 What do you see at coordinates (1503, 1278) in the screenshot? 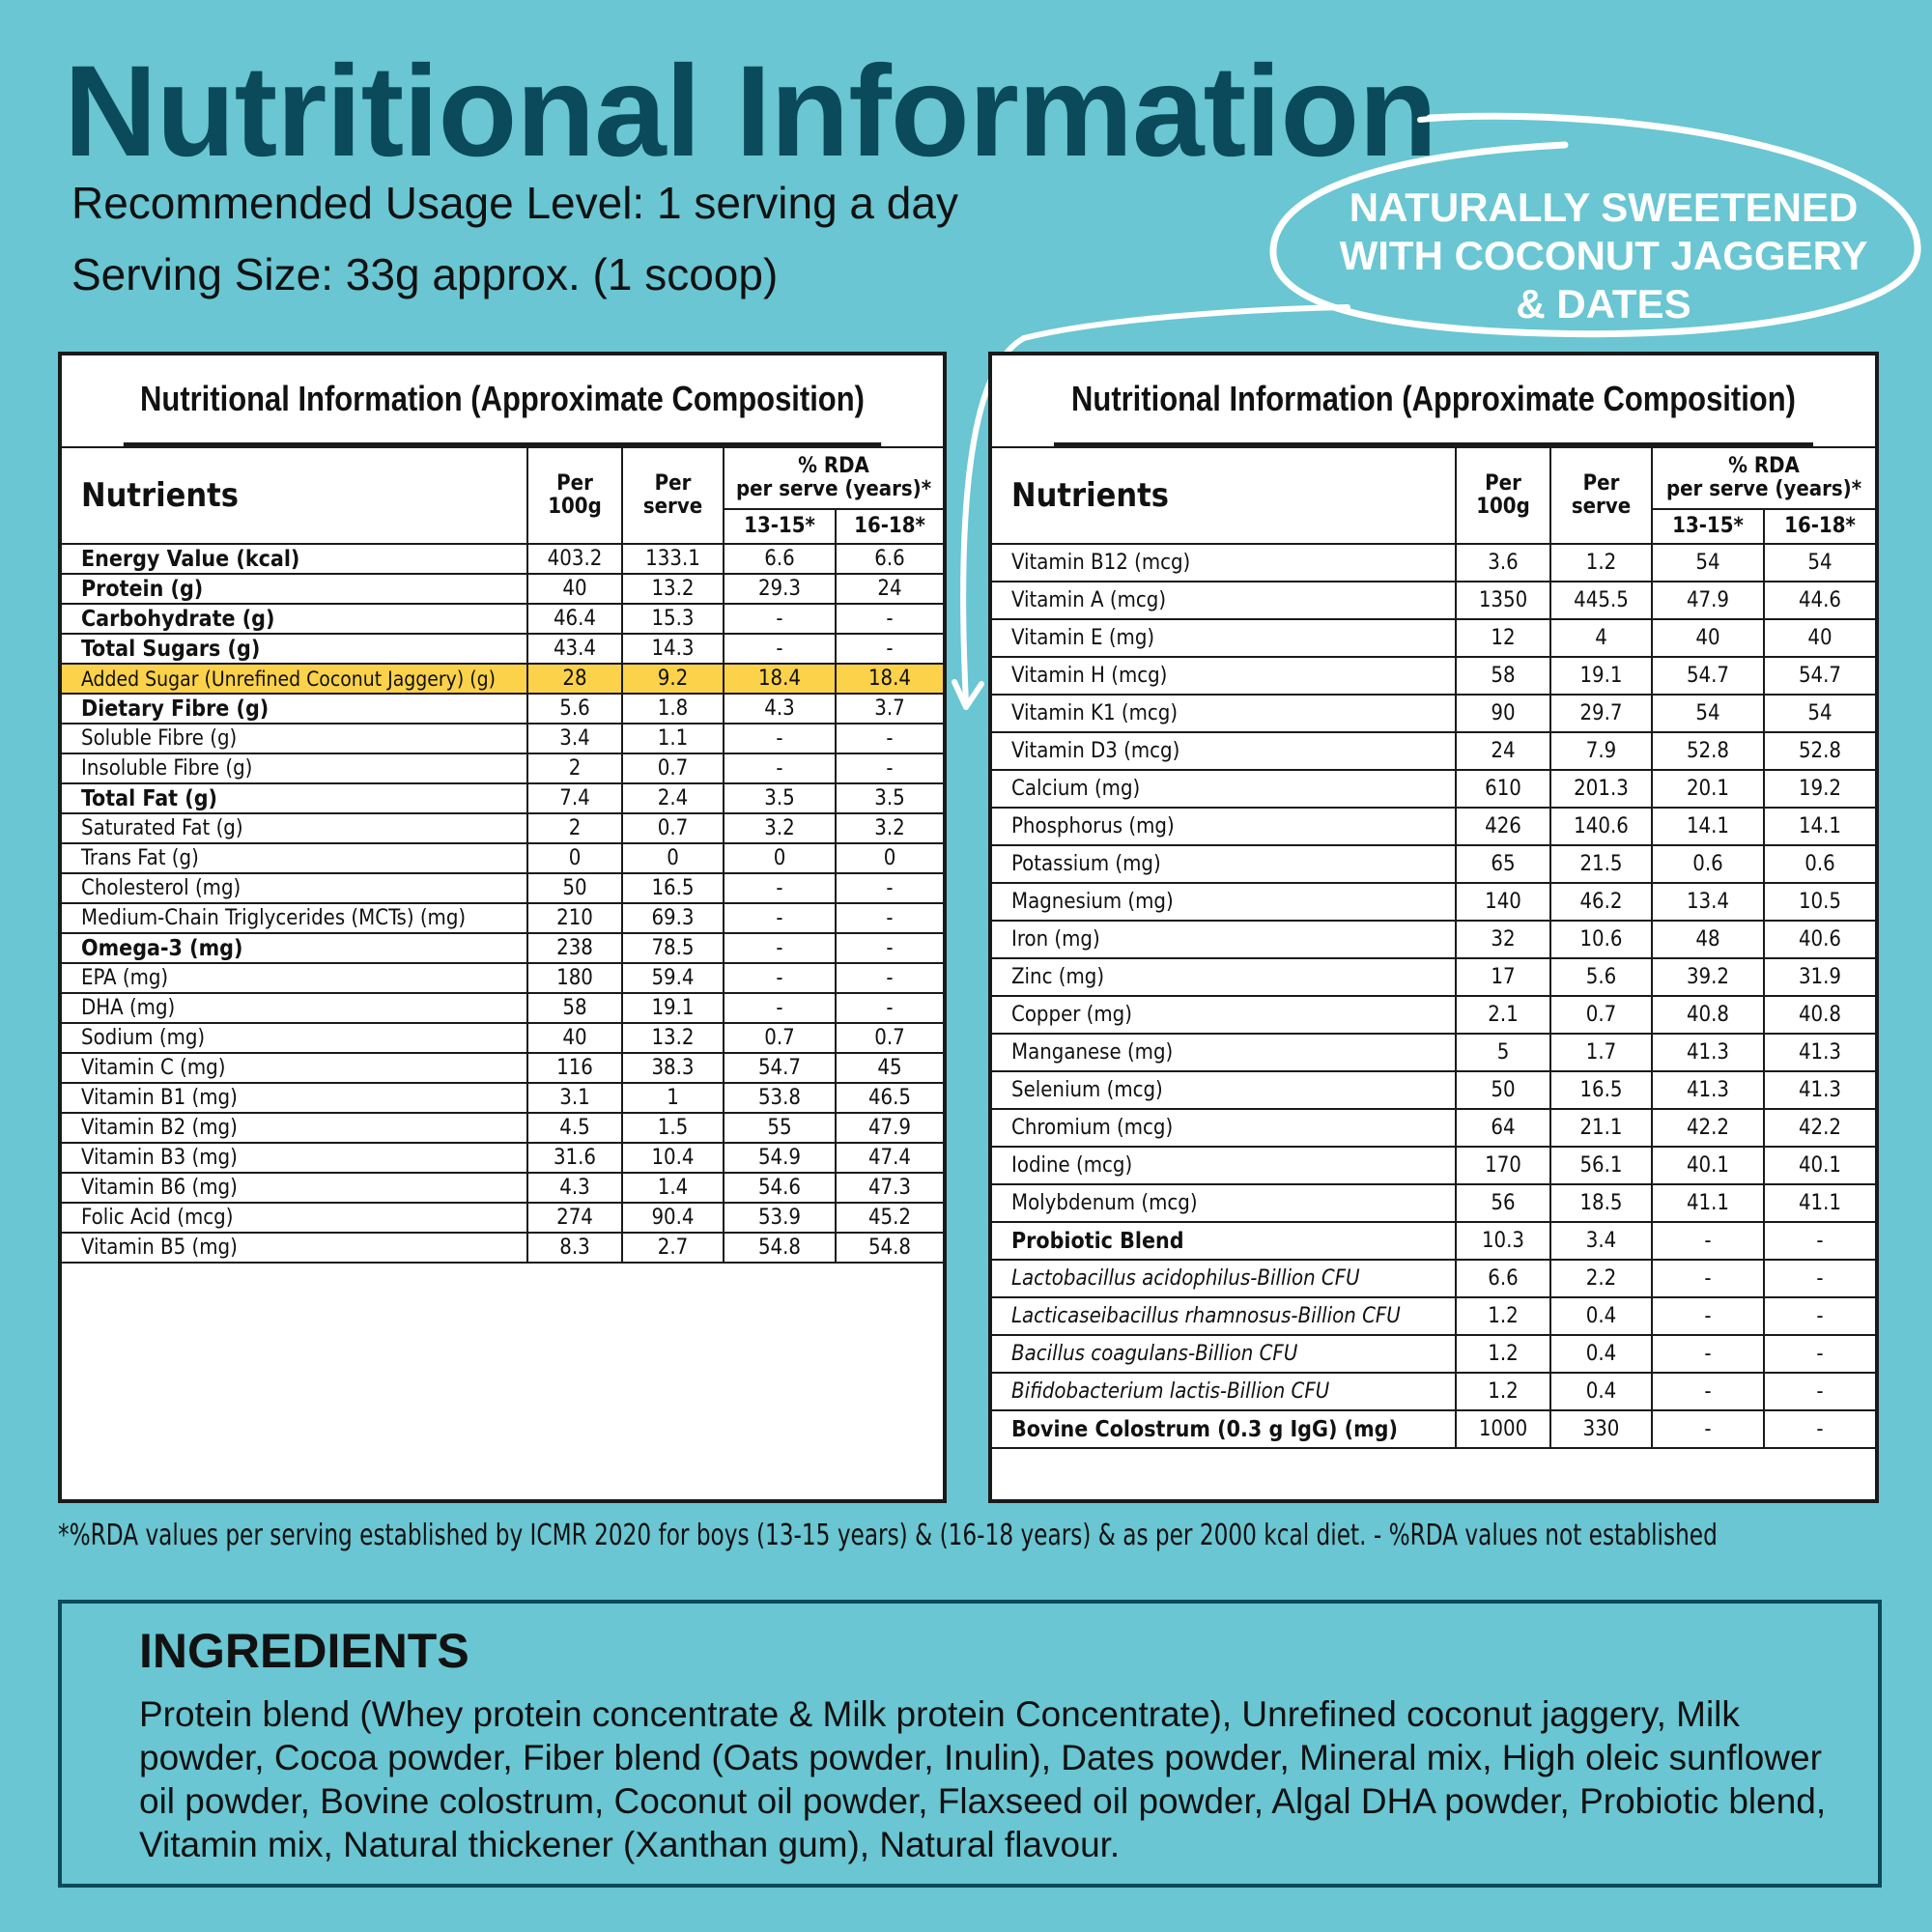
I see `per-100g-value: 6.6` at bounding box center [1503, 1278].